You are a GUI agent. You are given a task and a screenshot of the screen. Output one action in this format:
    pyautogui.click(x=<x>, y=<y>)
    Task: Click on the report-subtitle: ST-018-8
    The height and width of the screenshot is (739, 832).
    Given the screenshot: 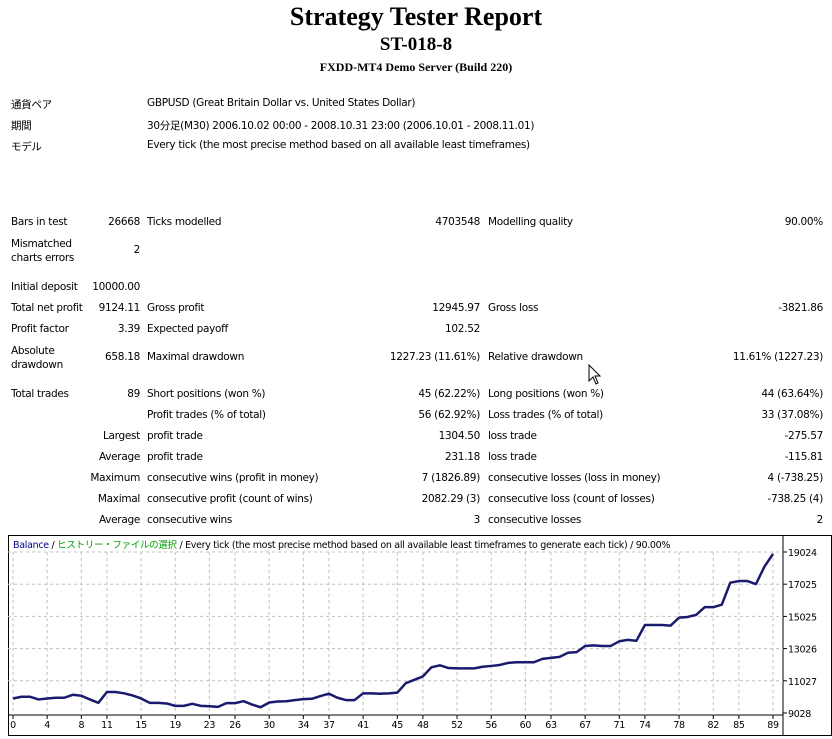 What is the action you would take?
    pyautogui.click(x=416, y=45)
    